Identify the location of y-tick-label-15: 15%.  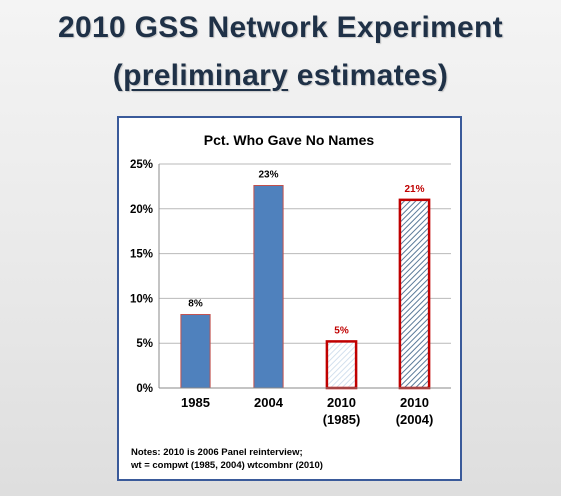
(141, 255).